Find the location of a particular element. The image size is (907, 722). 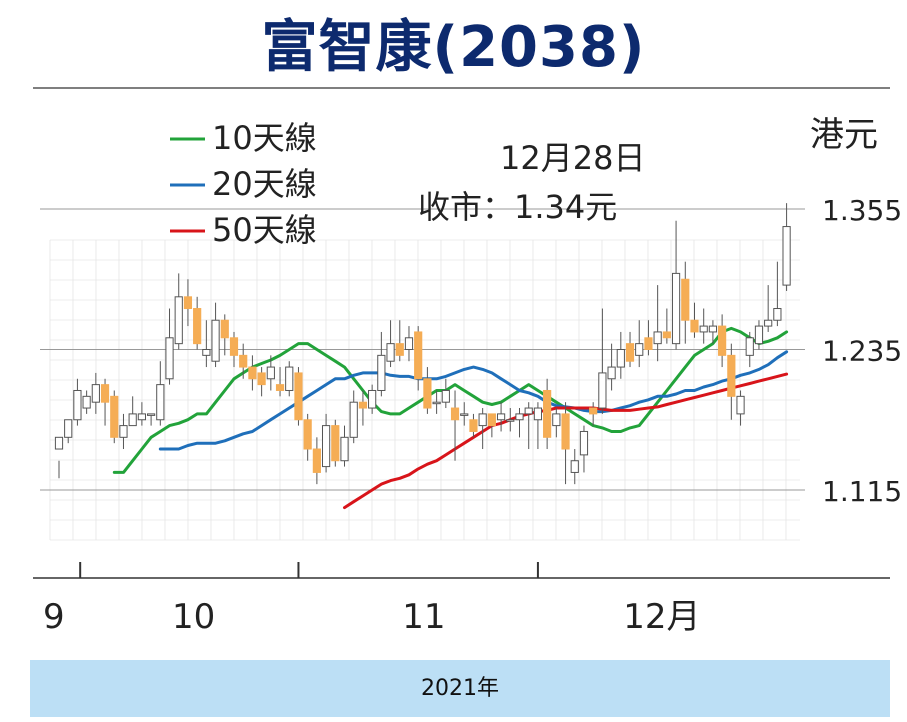

legend: 10天線 20天線 50天線 is located at coordinates (243, 184).